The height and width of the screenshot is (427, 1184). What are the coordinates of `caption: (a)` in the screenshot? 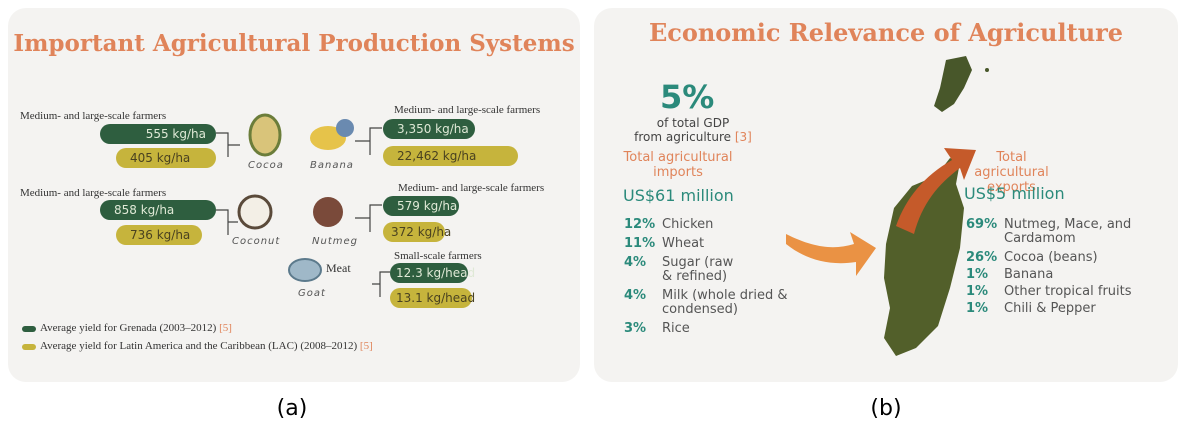 It's located at (292, 408).